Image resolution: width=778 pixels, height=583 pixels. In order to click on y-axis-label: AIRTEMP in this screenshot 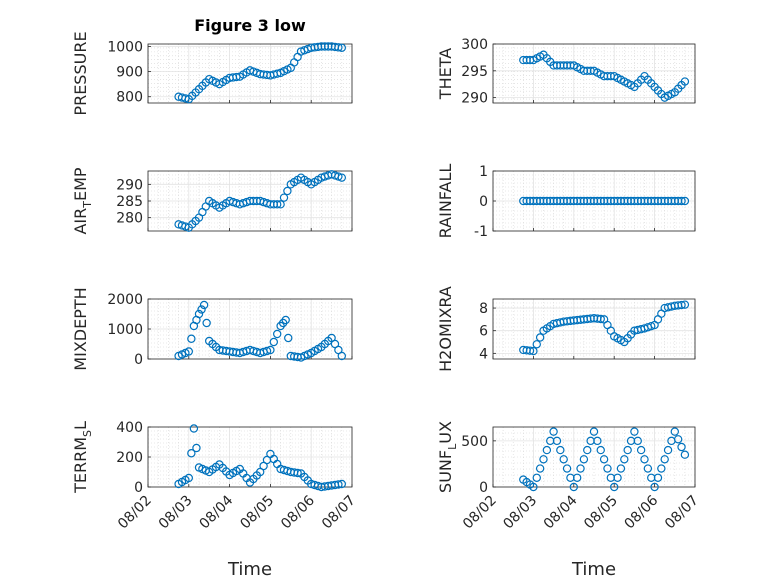, I will do `click(82, 200)`.